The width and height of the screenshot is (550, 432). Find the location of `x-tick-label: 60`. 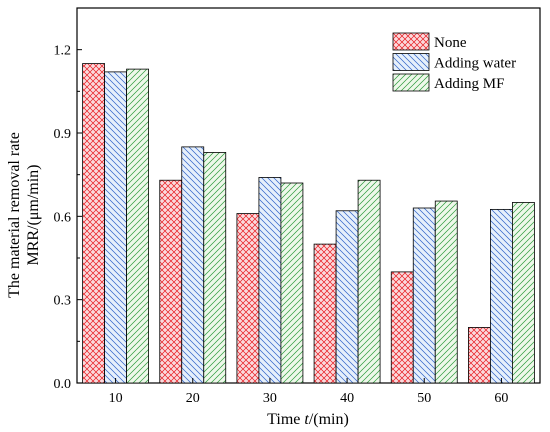

x-tick-label: 60 is located at coordinates (501, 398).